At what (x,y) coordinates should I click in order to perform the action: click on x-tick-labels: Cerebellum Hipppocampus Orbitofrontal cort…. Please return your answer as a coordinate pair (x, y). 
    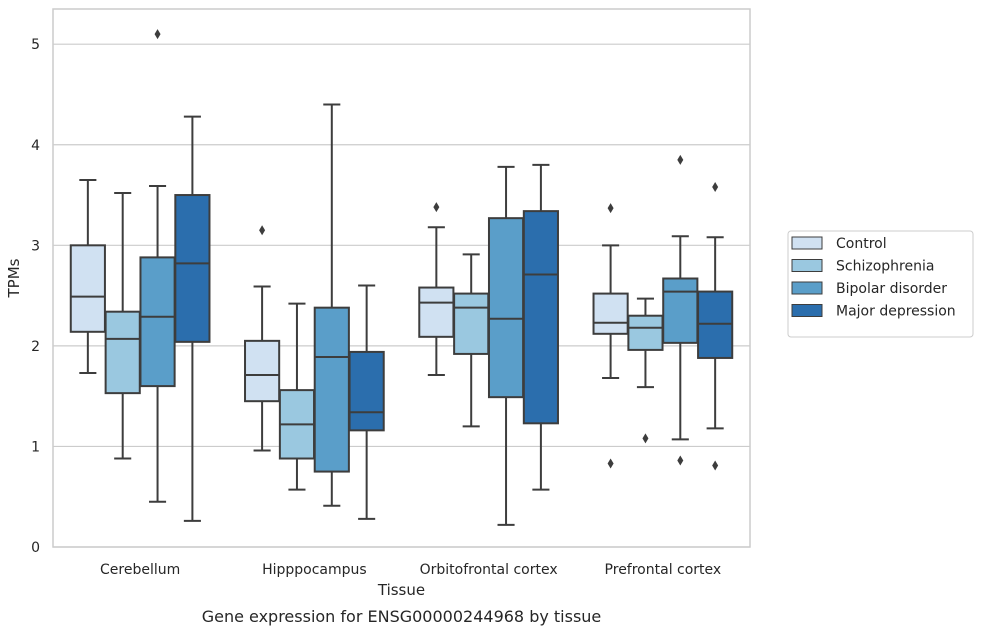
    Looking at the image, I should click on (410, 570).